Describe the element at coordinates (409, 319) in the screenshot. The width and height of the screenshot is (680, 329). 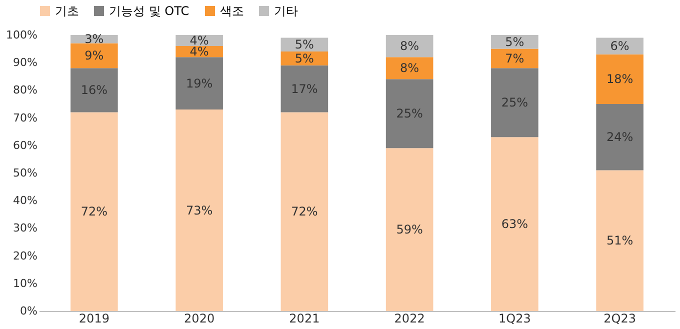
I see `x-tick-label: 2022` at that location.